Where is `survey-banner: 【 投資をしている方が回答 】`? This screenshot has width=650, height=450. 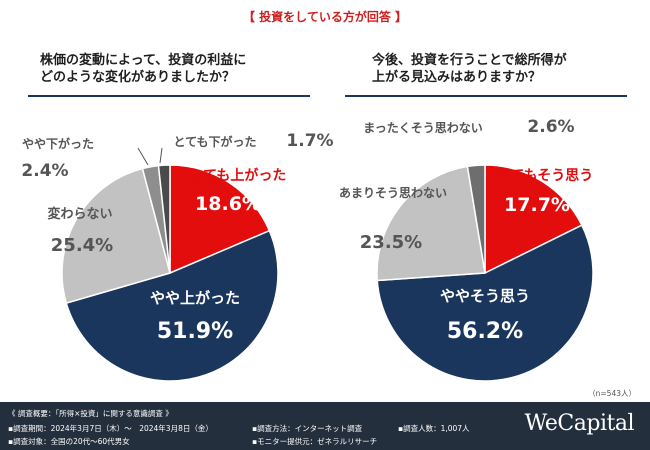
survey-banner: 【 投資をしている方が回答 】 is located at coordinates (325, 17).